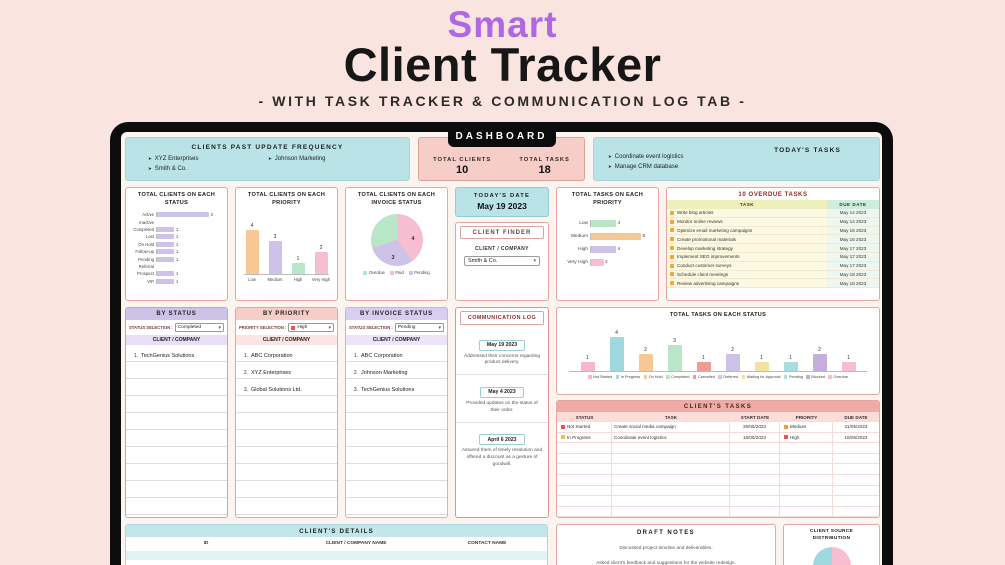 The image size is (1005, 565). Describe the element at coordinates (773, 248) in the screenshot. I see `overdue-task-row: Develop marketing strategy May 17 2023` at that location.